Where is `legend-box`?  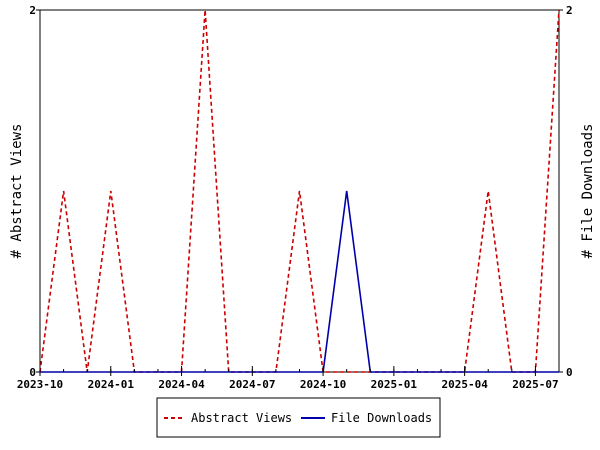
legend-box is located at coordinates (298, 417).